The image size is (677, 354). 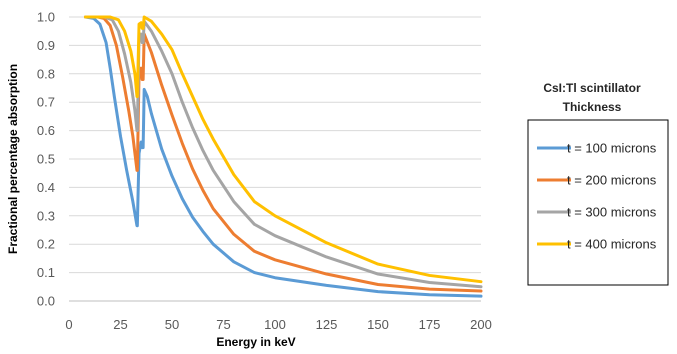 I want to click on y-tick-label: 0.2, so click(x=46, y=244).